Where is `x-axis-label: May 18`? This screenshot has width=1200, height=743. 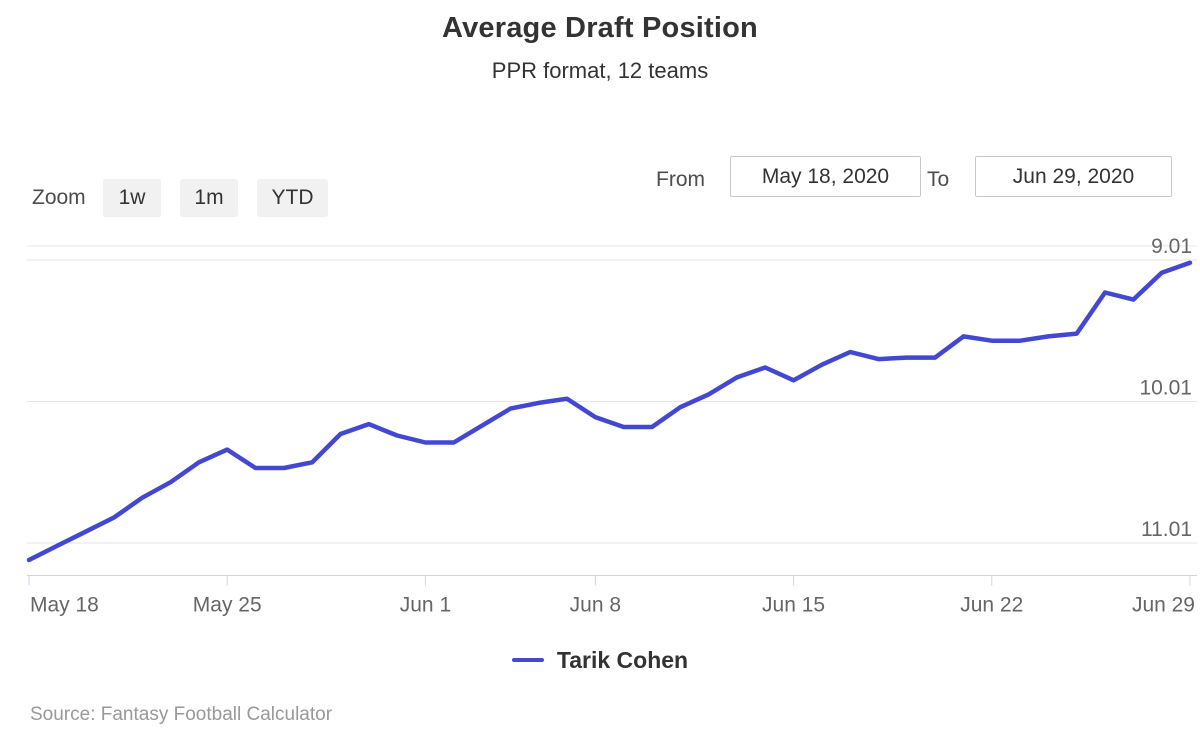 x-axis-label: May 18 is located at coordinates (64, 605).